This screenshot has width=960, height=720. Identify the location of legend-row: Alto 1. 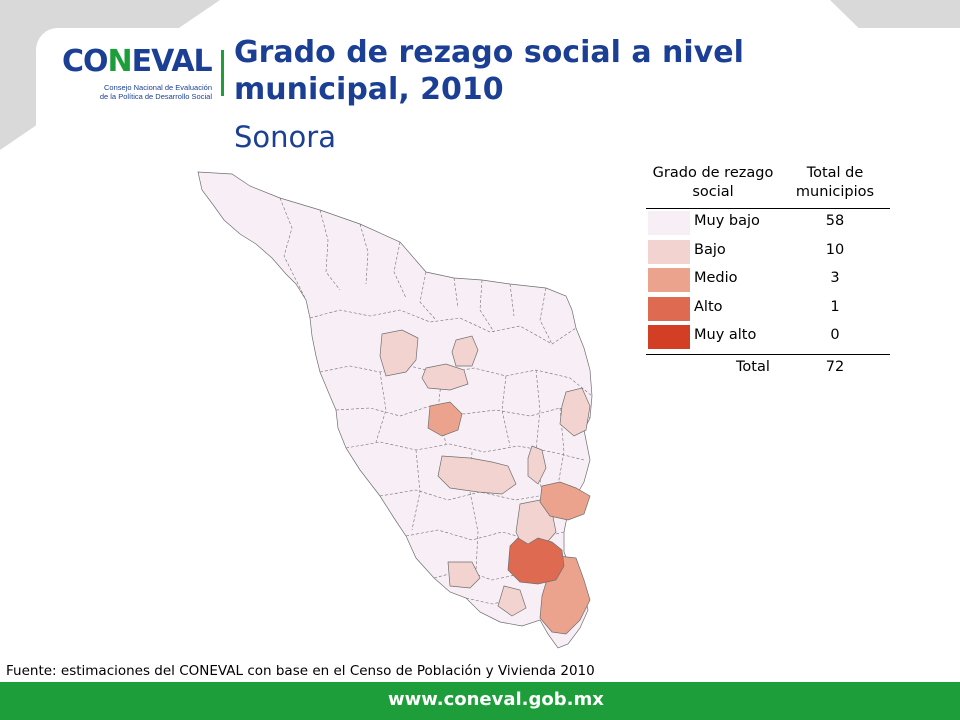
(768, 309).